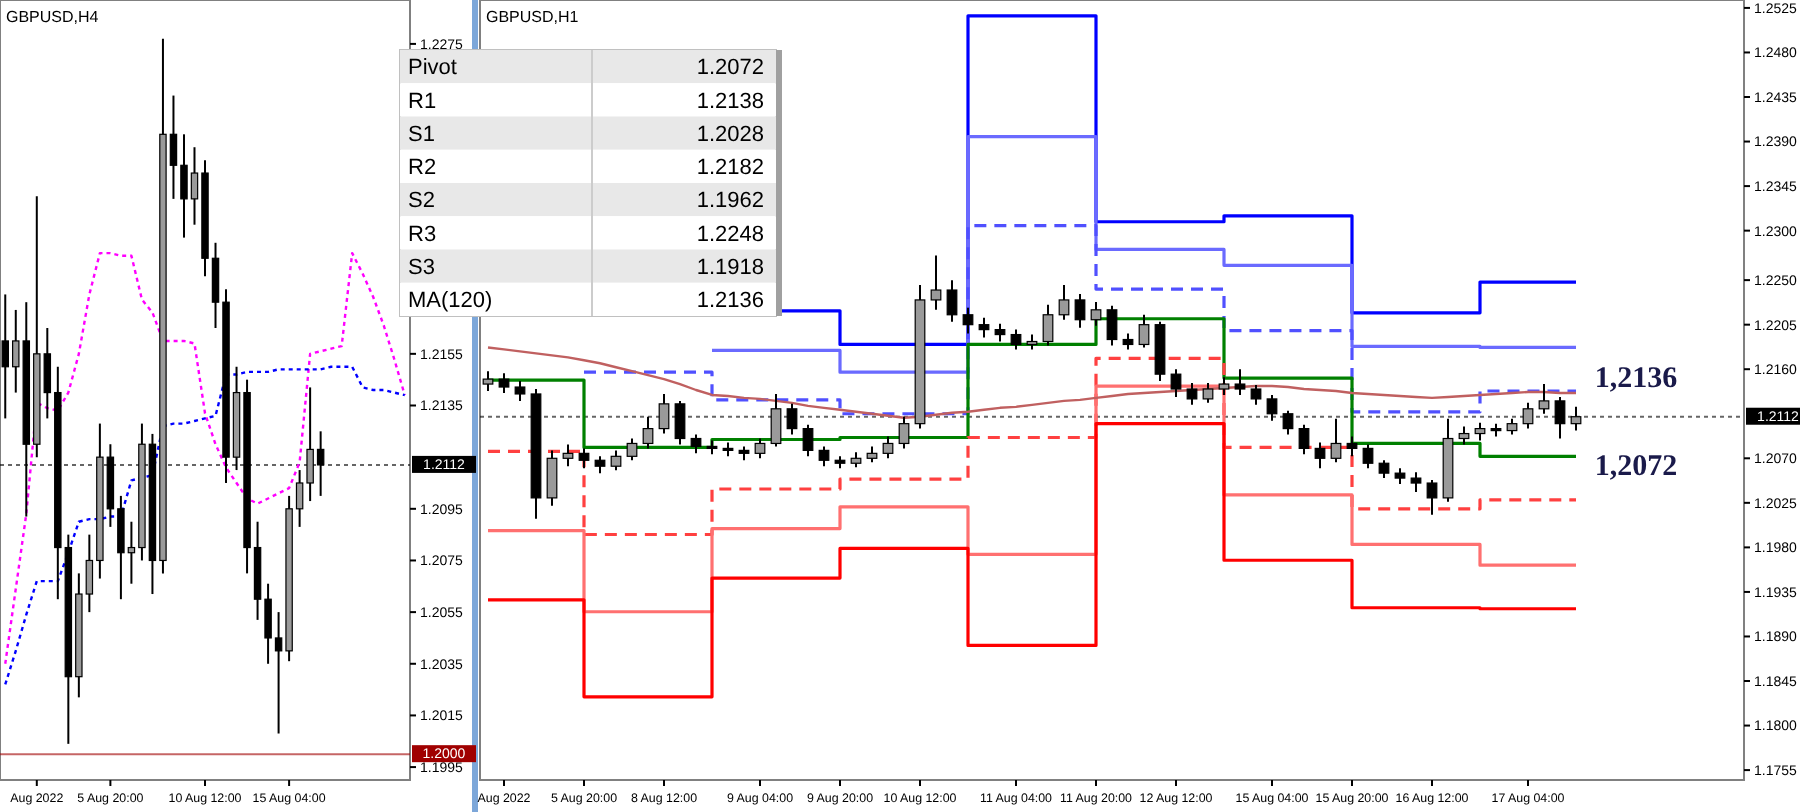 The image size is (1800, 812). Describe the element at coordinates (730, 301) in the screenshot. I see `data-label: 1.2136` at that location.